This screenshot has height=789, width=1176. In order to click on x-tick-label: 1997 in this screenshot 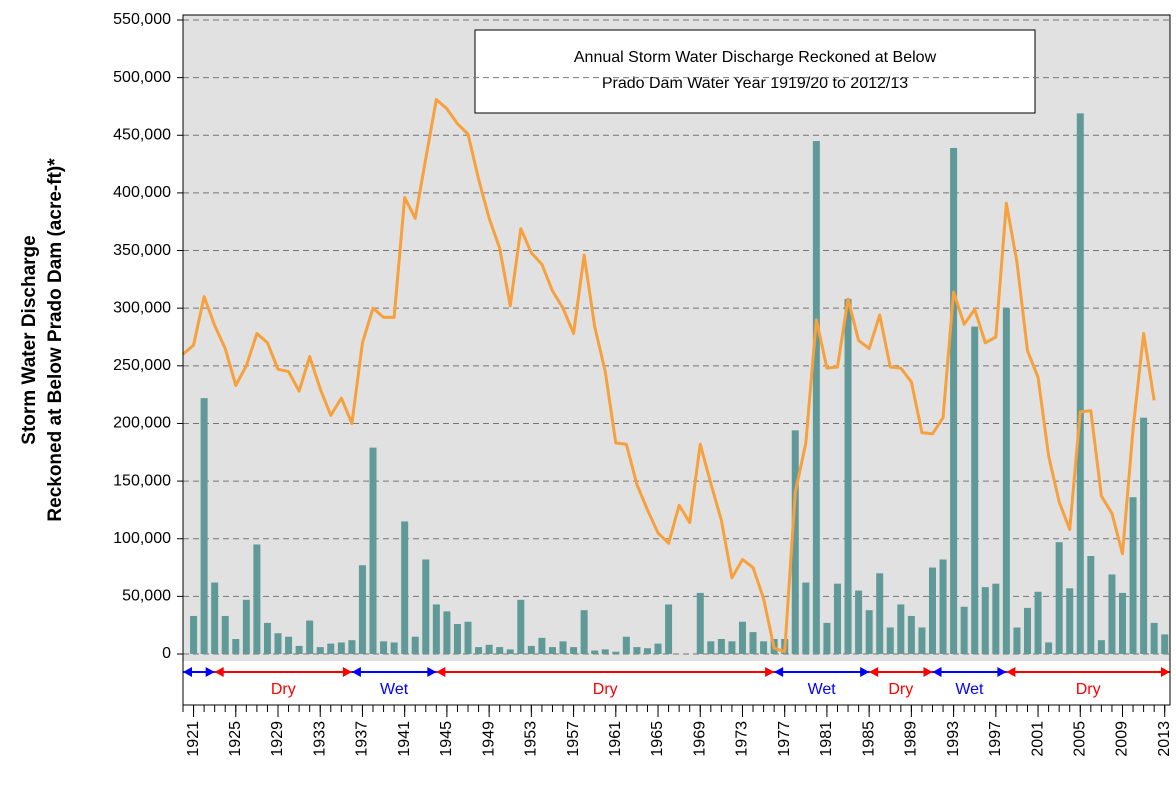, I will do `click(995, 739)`.